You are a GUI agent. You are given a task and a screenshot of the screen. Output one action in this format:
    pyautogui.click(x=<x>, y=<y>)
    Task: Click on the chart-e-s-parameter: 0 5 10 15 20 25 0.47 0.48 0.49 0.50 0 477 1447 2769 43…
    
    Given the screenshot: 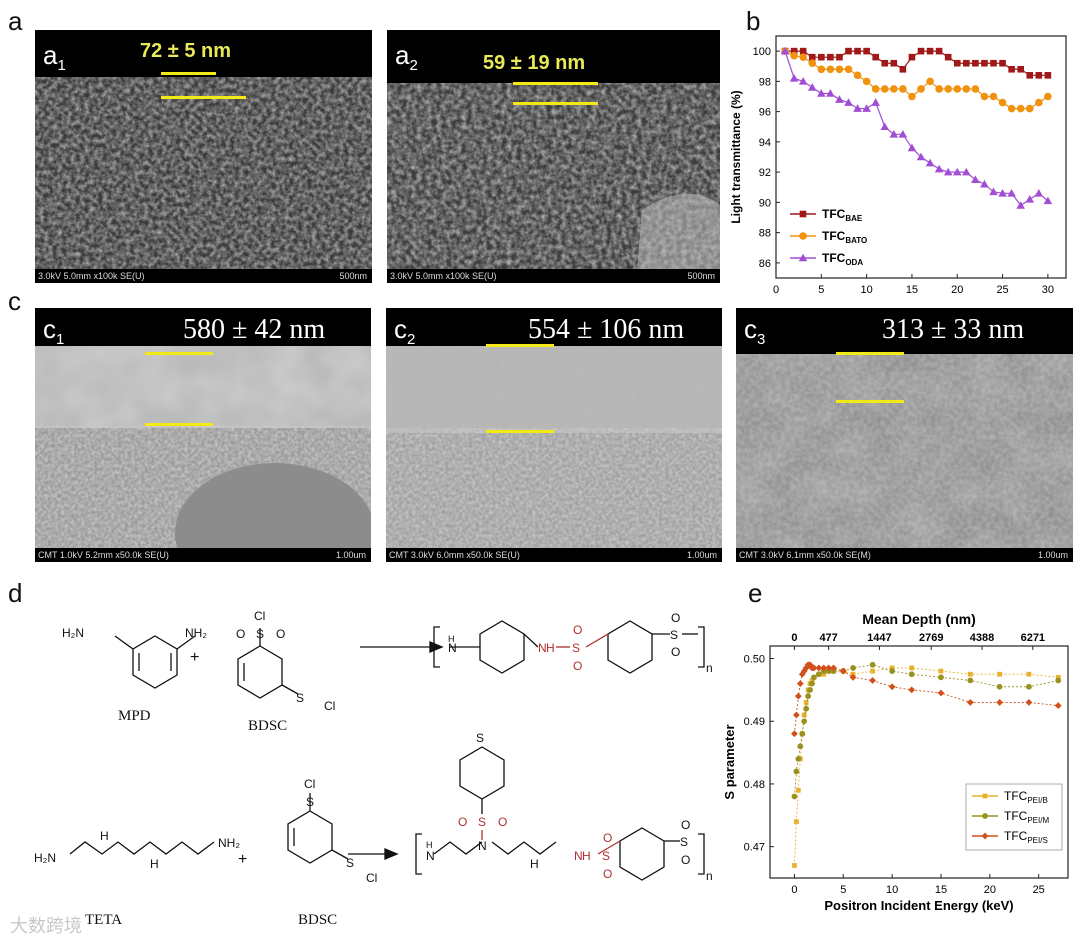 What is the action you would take?
    pyautogui.click(x=895, y=762)
    